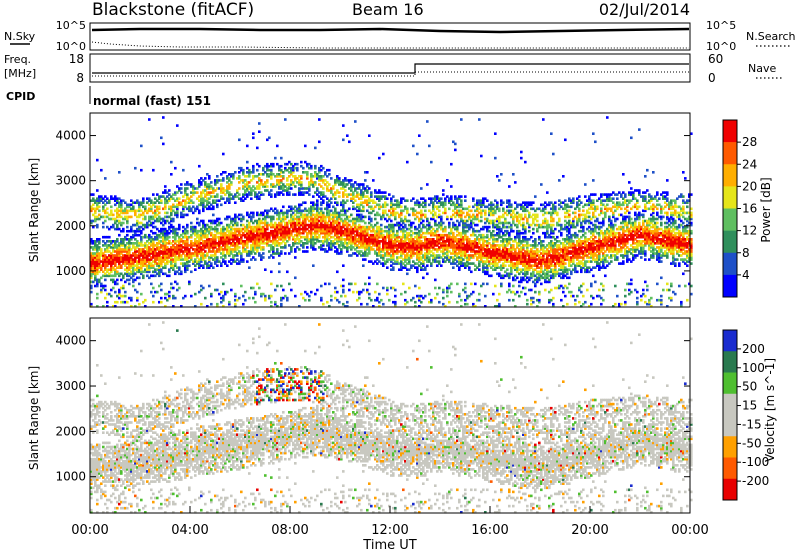  What do you see at coordinates (71, 46) in the screenshot?
I see `nsky-tick-low: 10^0` at bounding box center [71, 46].